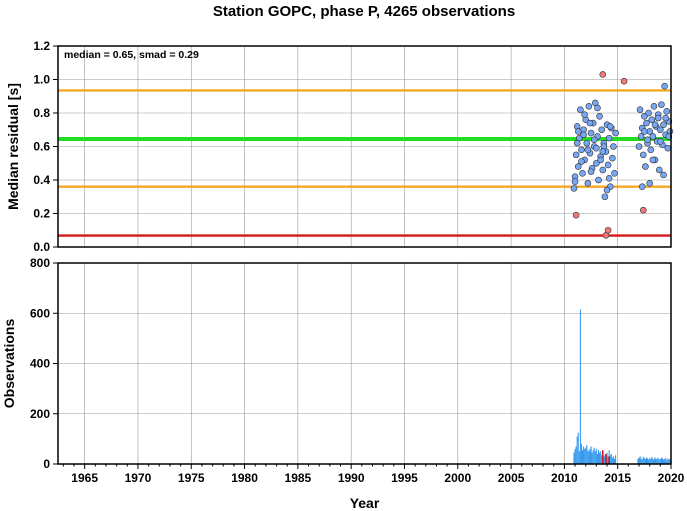 This screenshot has width=687, height=511. Describe the element at coordinates (244, 478) in the screenshot. I see `x-tick-label: 1980` at that location.